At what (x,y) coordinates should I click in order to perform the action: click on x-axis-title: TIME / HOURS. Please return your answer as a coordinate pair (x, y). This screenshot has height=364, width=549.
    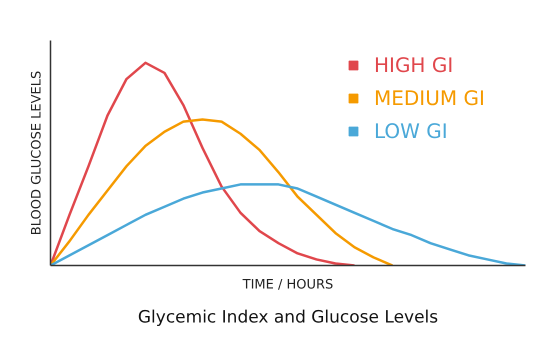
    Looking at the image, I should click on (288, 285).